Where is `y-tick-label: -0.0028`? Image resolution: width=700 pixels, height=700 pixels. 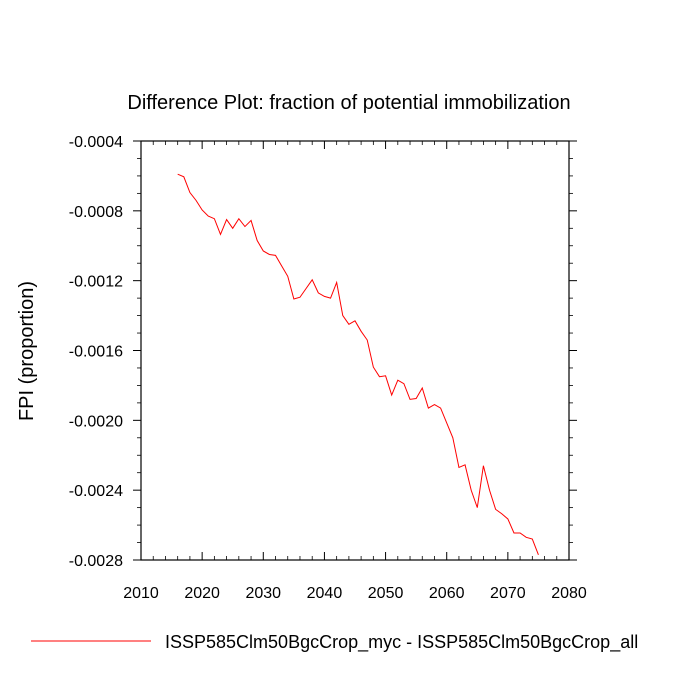 y-tick-label: -0.0028 is located at coordinates (96, 561).